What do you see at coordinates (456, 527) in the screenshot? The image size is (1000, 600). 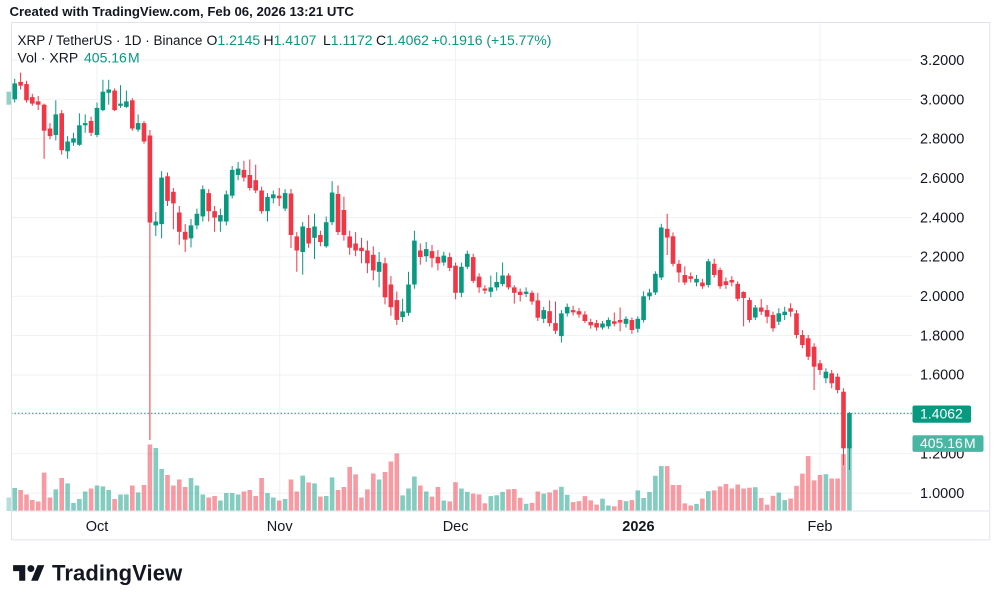 I see `svg-text: Dec` at bounding box center [456, 527].